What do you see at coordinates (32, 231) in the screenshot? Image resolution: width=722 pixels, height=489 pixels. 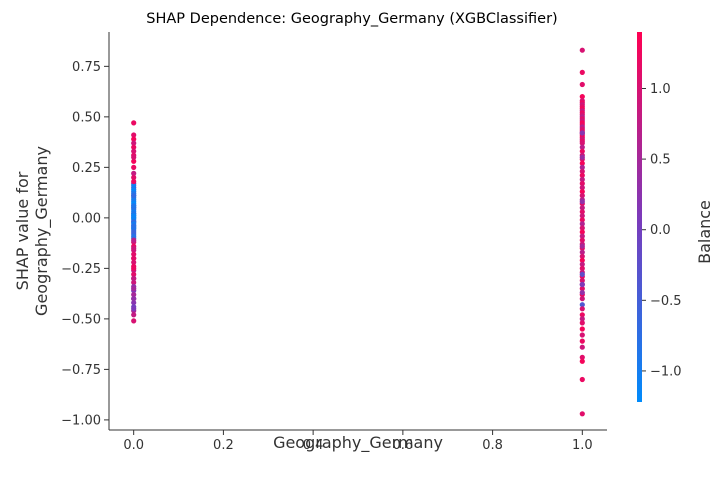 I see `y-axis-label: SHAP value forGeography_Germany` at bounding box center [32, 231].